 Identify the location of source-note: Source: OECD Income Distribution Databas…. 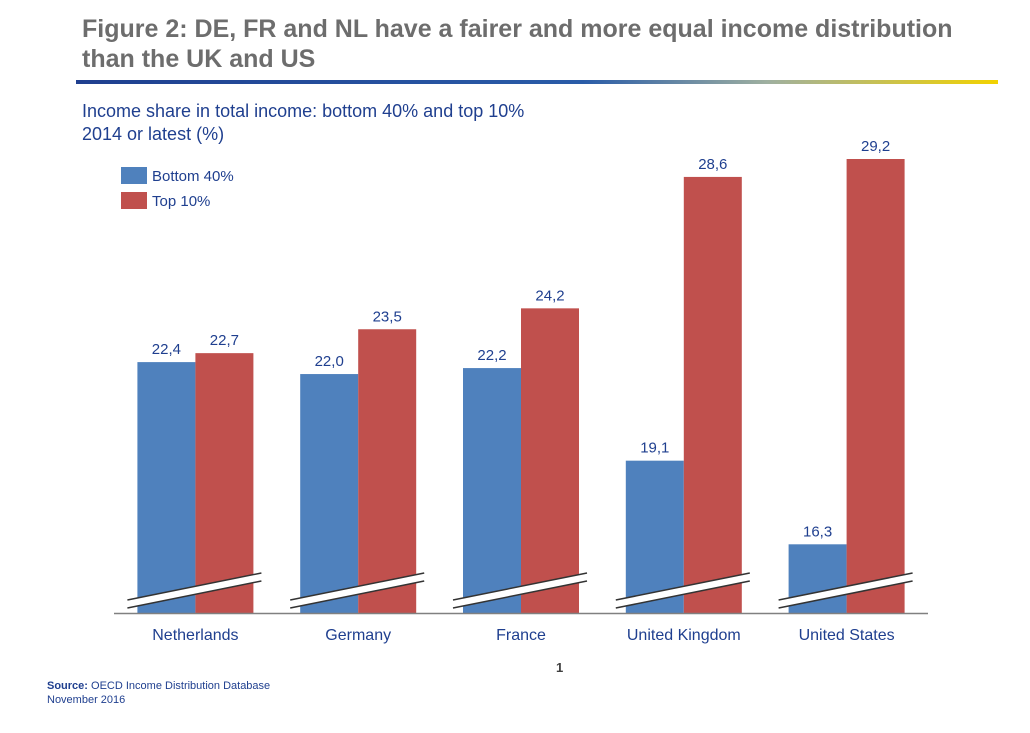
(158, 693).